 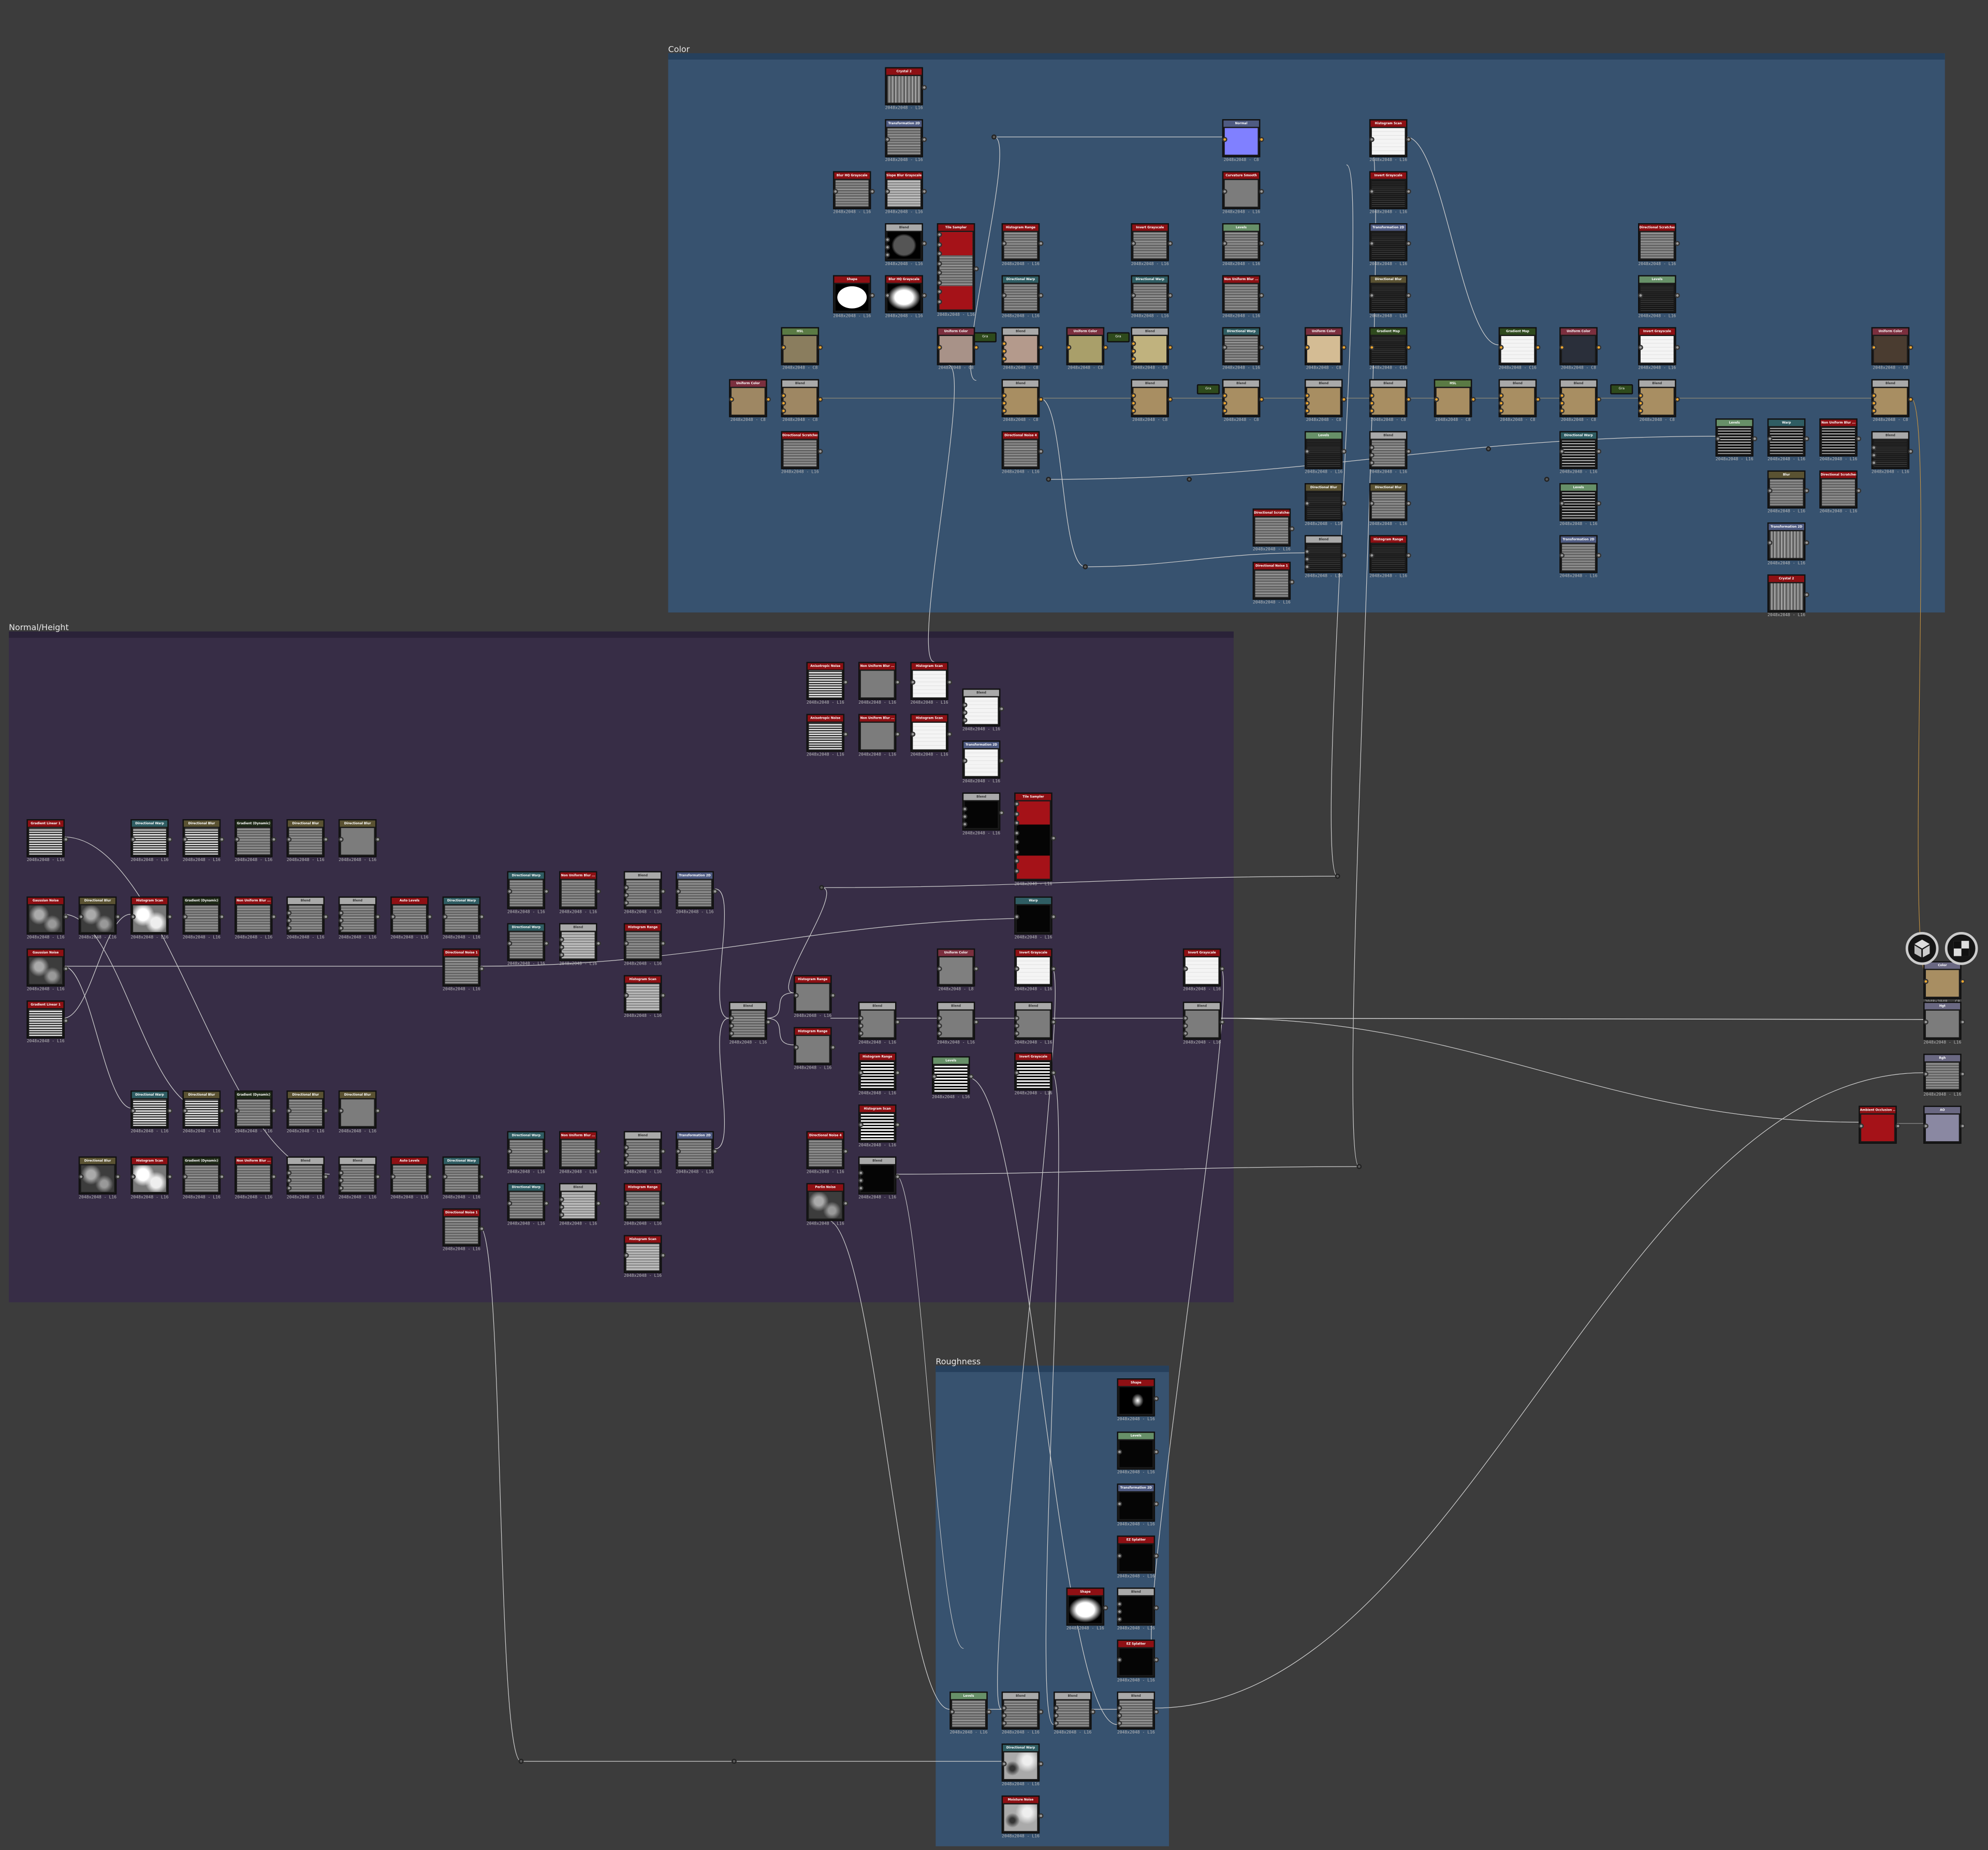 I want to click on node-rgh: Rgh 2048x2048 - L16, so click(x=1943, y=1075).